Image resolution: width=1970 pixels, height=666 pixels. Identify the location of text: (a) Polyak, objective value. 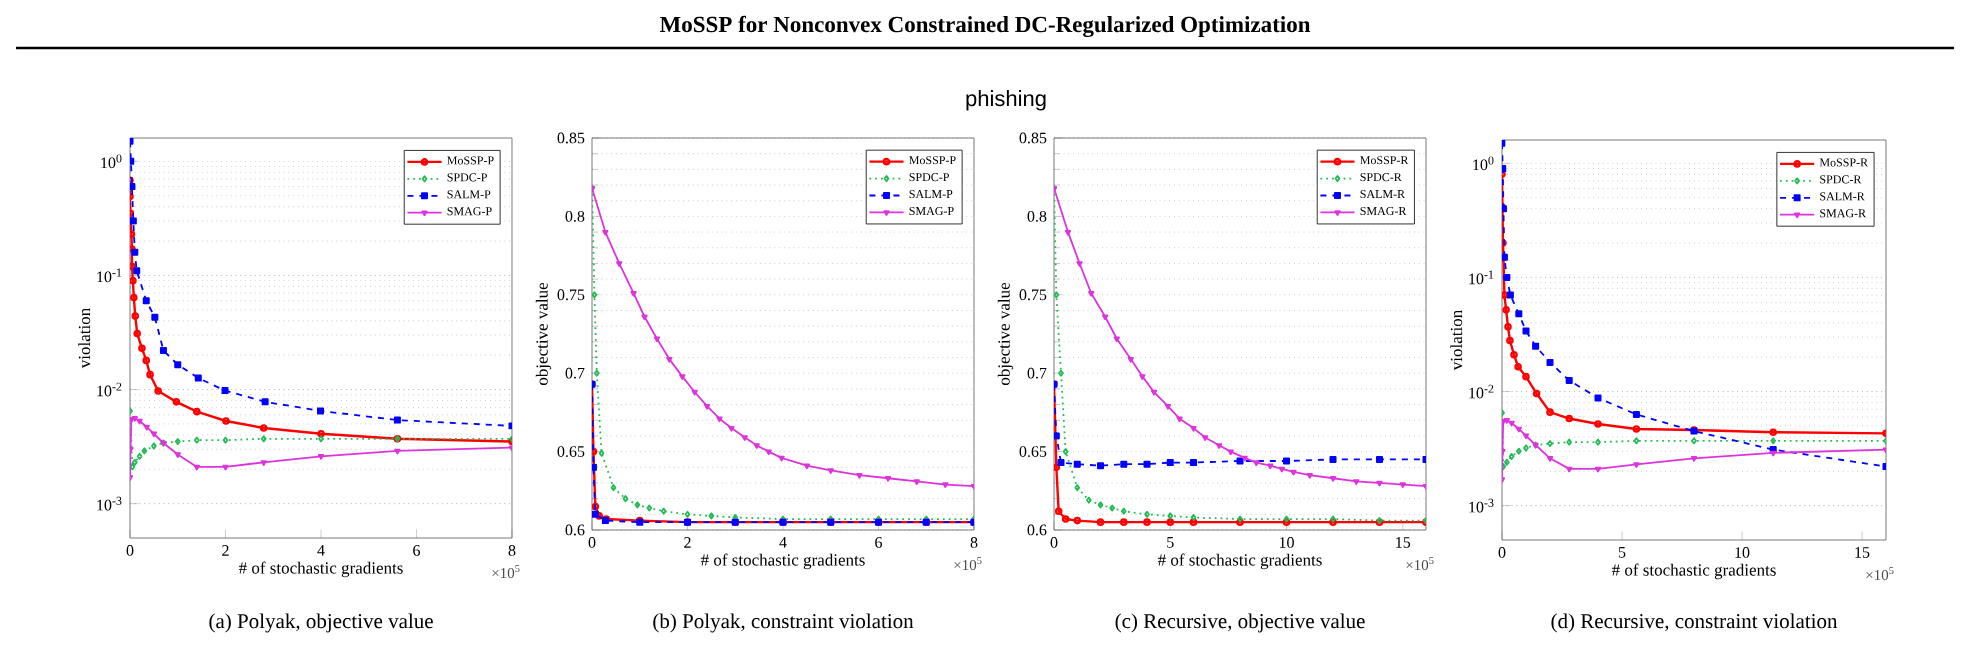
(321, 623).